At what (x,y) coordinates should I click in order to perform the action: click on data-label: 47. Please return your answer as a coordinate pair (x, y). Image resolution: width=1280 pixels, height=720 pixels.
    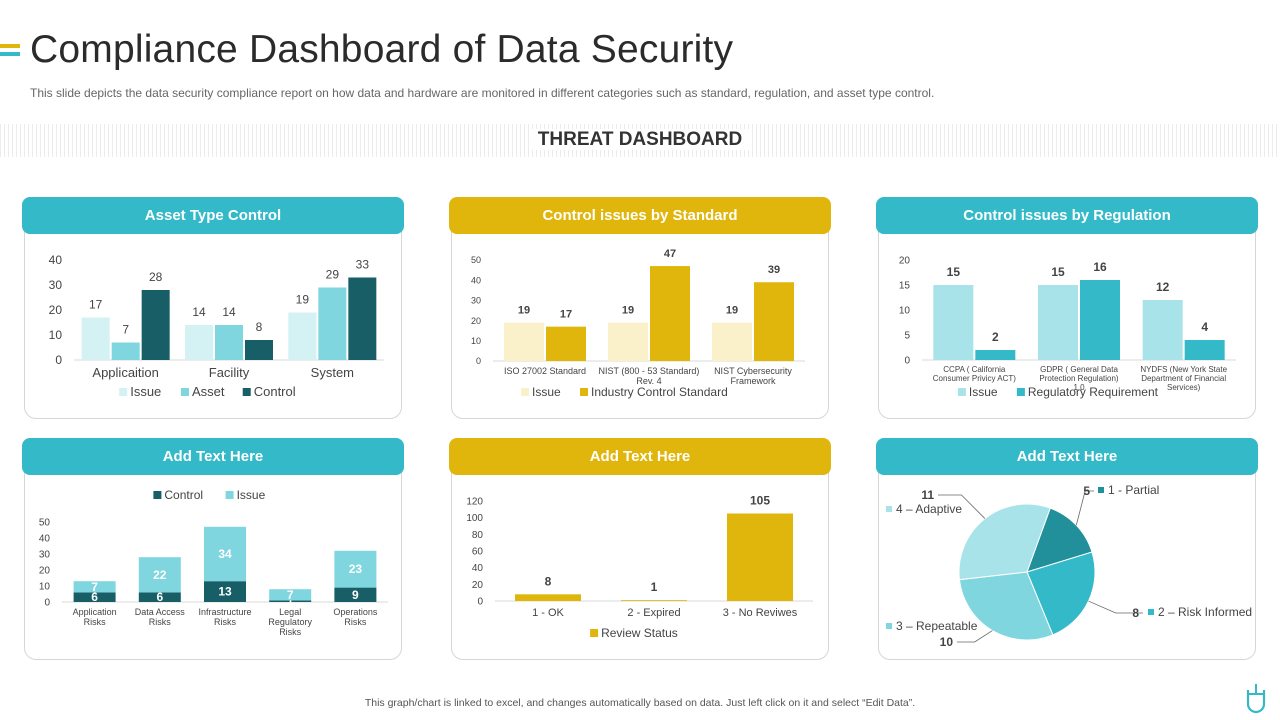
    Looking at the image, I should click on (670, 254).